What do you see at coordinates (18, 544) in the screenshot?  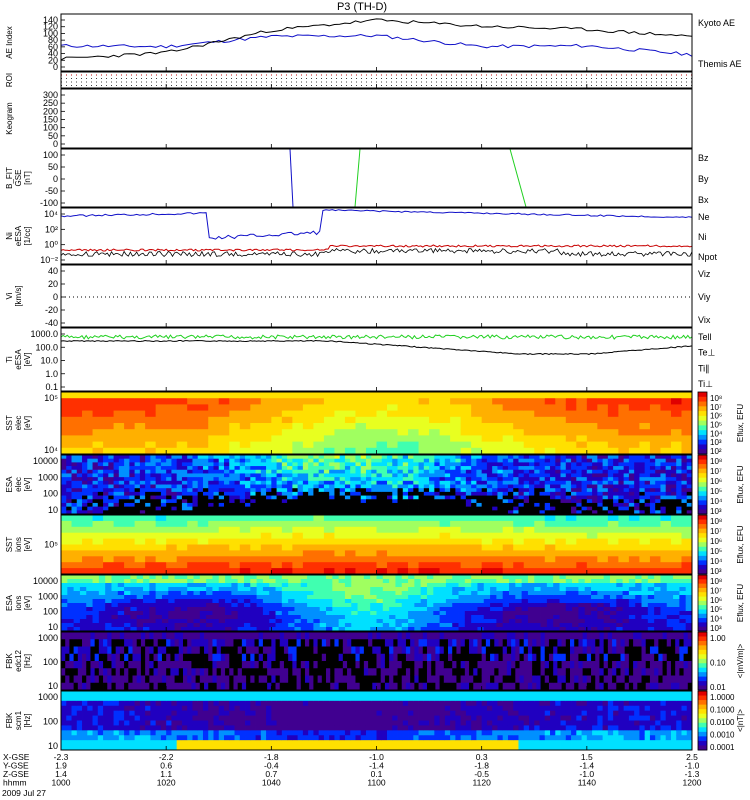 I see `panel-ylabel: ions` at bounding box center [18, 544].